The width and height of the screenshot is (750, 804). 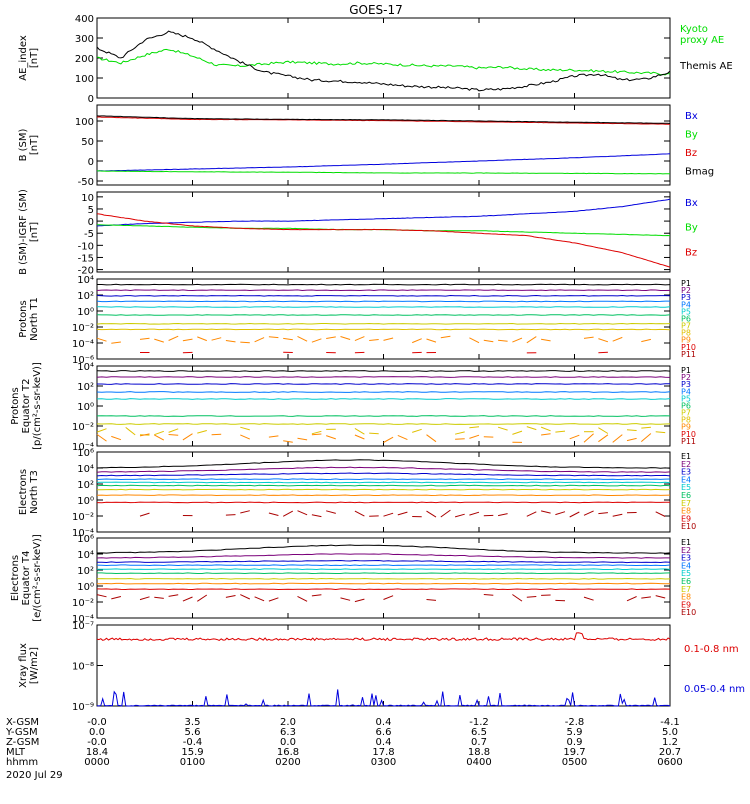 I want to click on chart-title: GOES-17, so click(x=376, y=10).